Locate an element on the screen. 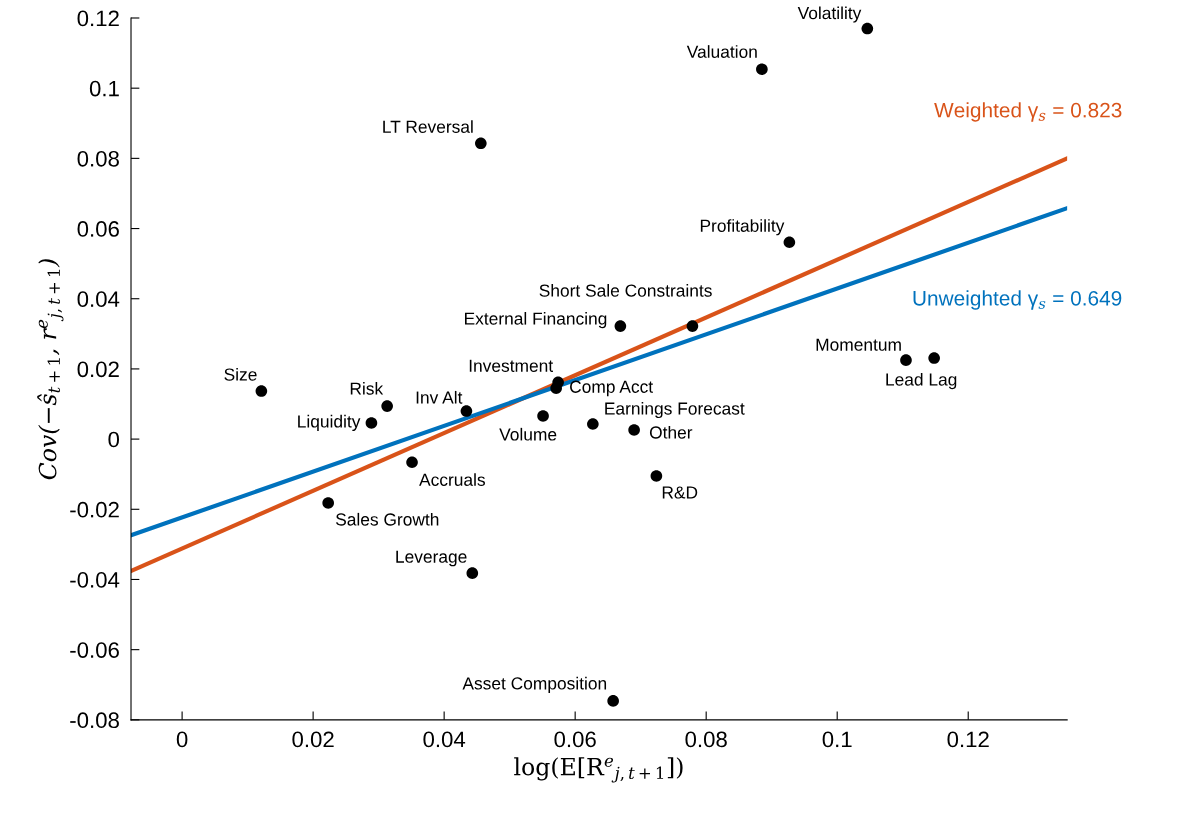 The image size is (1191, 818). y-tick-label: -0.08 is located at coordinates (94, 720).